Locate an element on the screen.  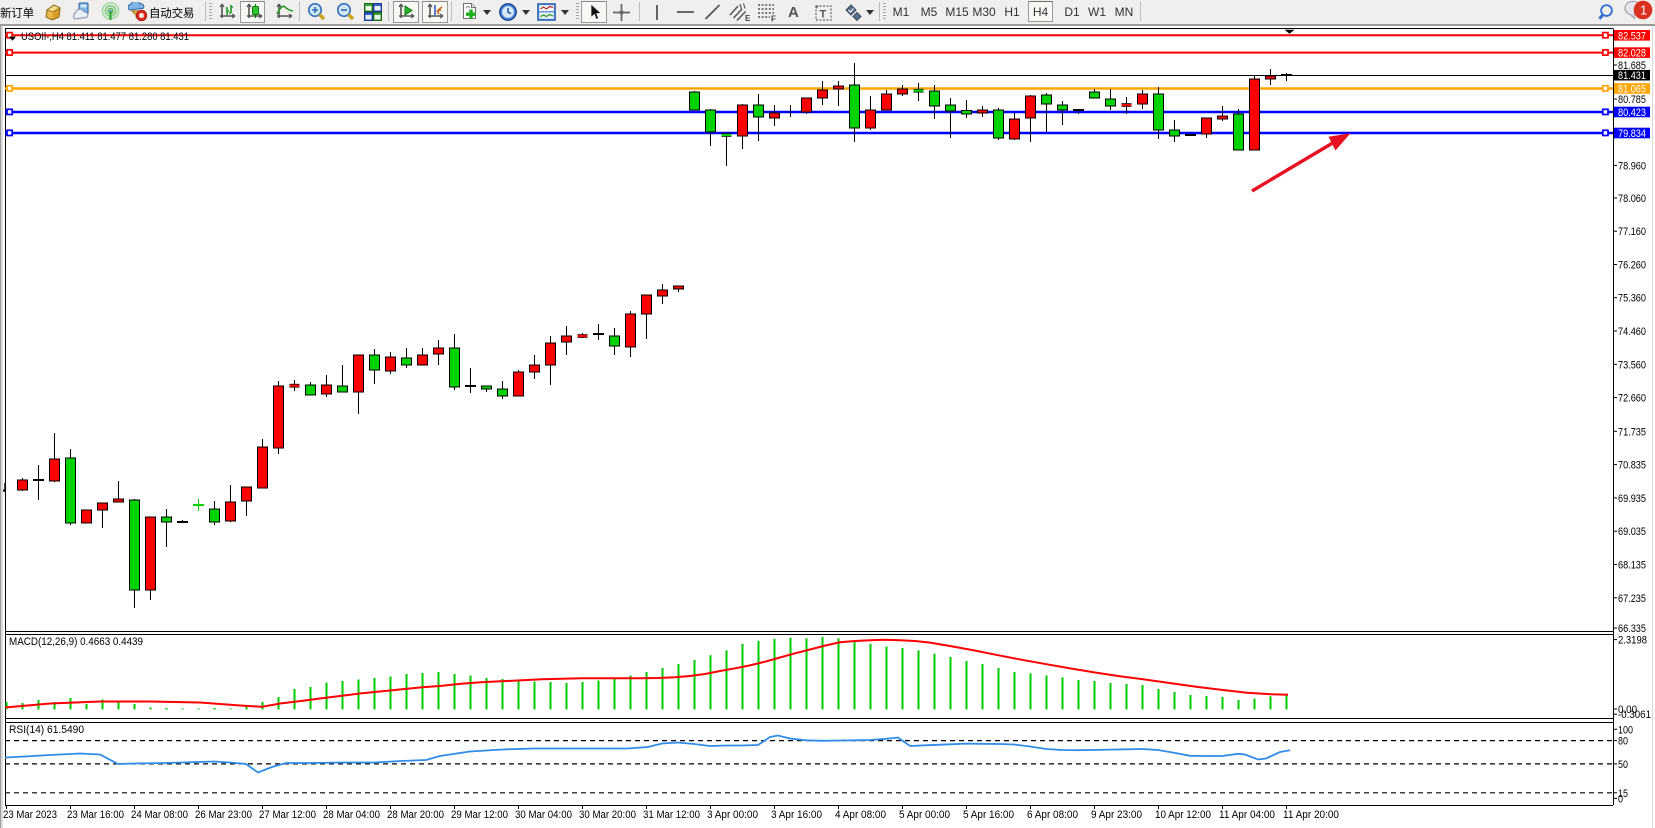
svg-text: 69.935 is located at coordinates (1632, 499).